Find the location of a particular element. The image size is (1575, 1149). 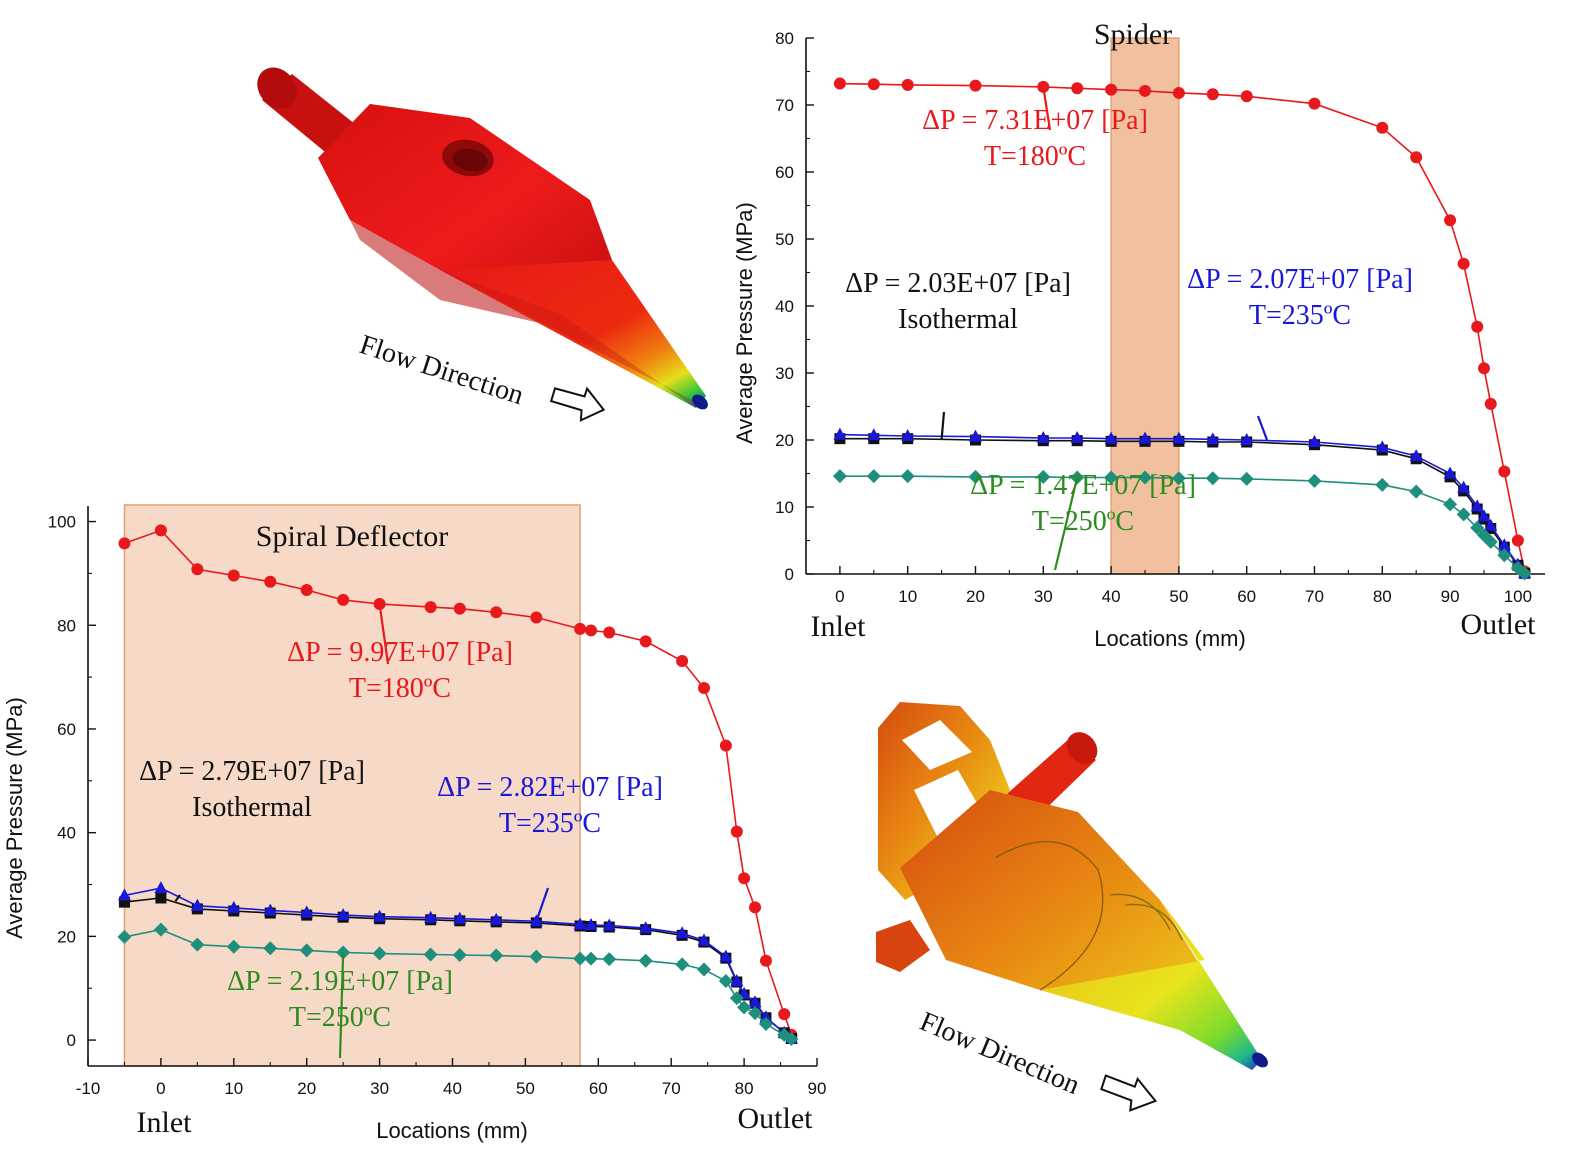

spider-black-annotation-text-1: ΔP = 2.03E+07 [Pa] is located at coordinates (958, 283).